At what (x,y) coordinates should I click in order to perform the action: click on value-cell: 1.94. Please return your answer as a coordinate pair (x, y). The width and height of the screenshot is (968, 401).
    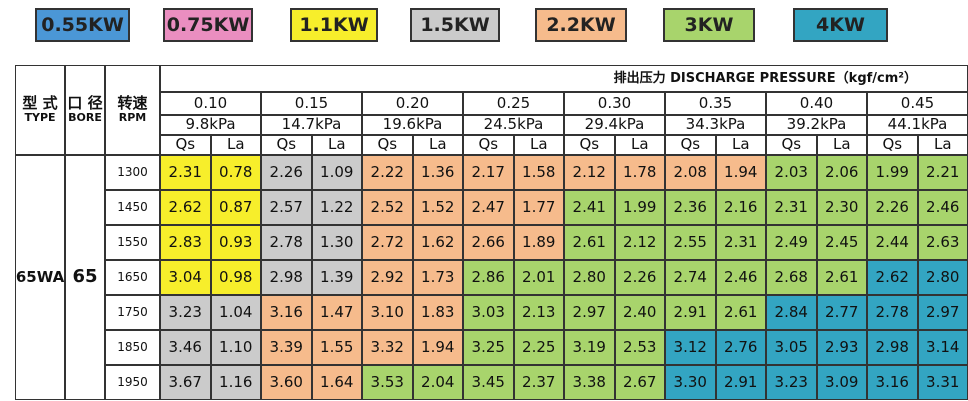
    Looking at the image, I should click on (437, 347).